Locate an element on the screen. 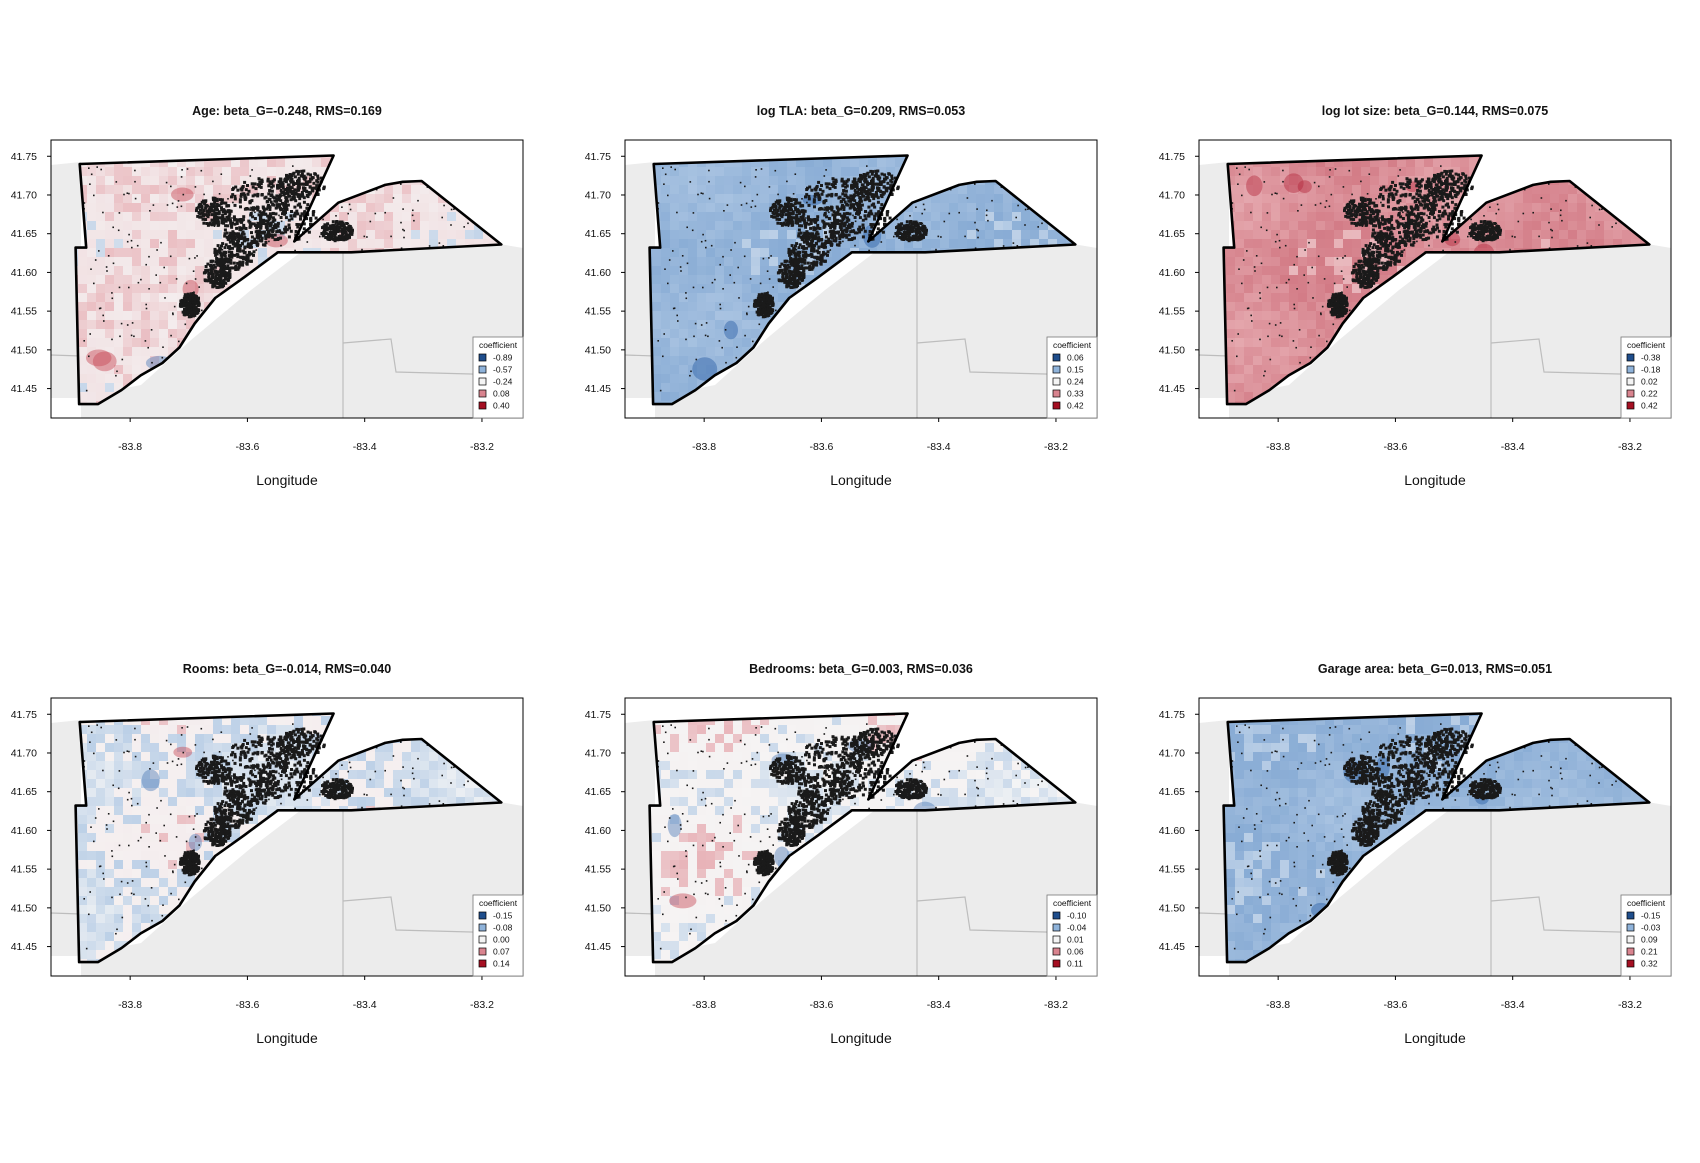 The image size is (1700, 1163). y-tick-label: 41.55 is located at coordinates (24, 312).